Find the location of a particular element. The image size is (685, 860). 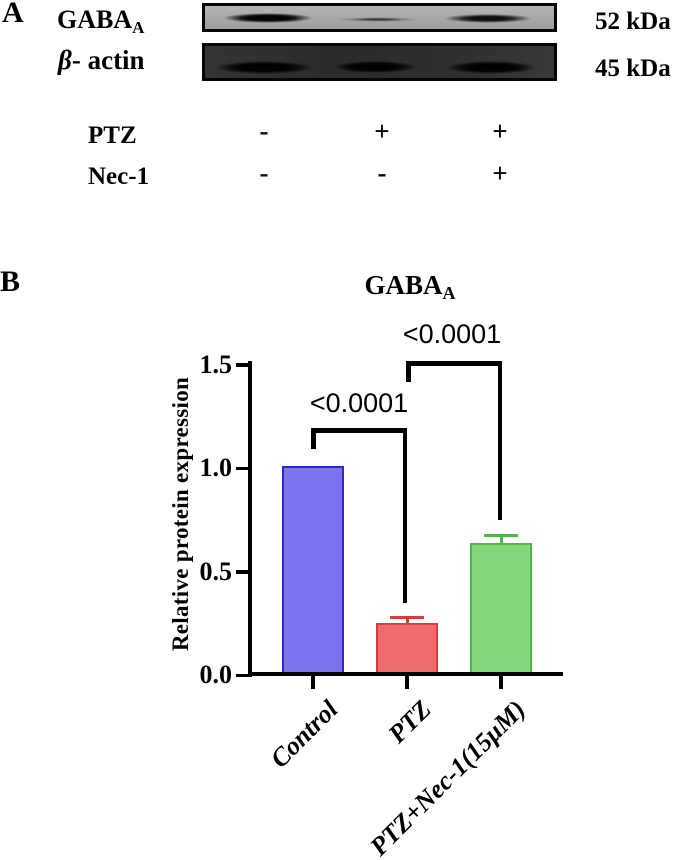

x-category-label: Control is located at coordinates (304, 734).